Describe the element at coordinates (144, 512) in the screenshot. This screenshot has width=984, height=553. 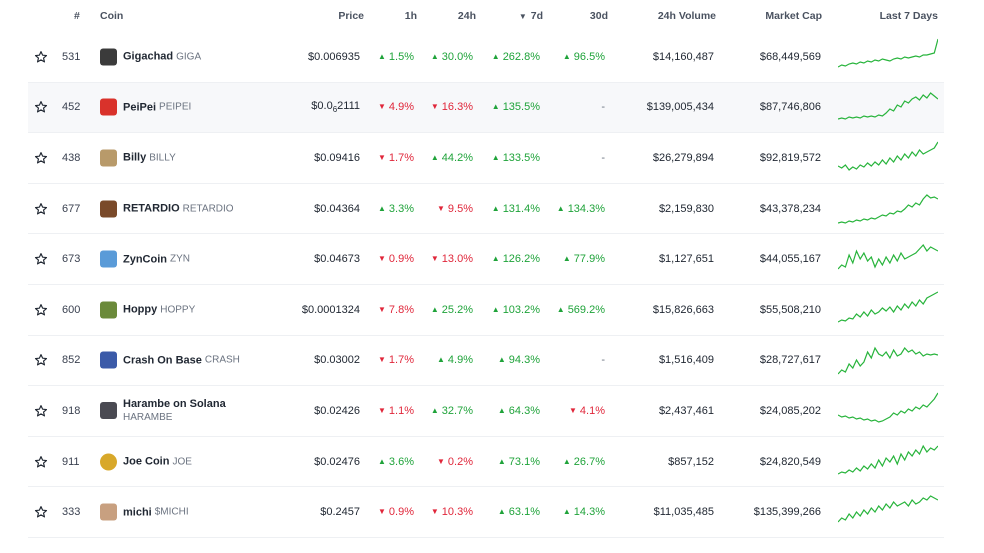
I see `coin-link: michi $MICHI` at that location.